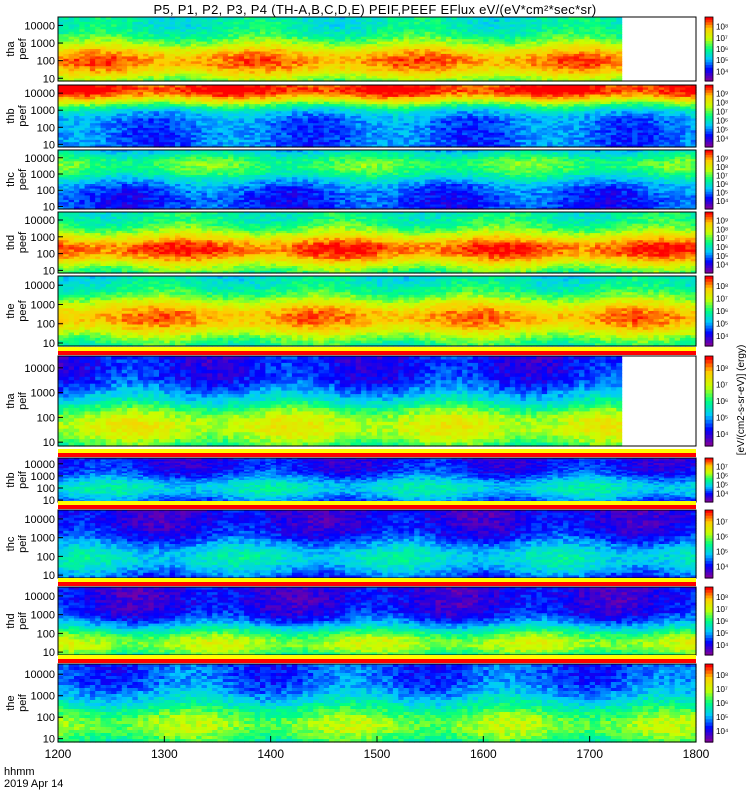 Image resolution: width=750 pixels, height=800 pixels. What do you see at coordinates (367, 118) in the screenshot?
I see `spectrogram-panel-1: 10000100010010thb peef10⁹10⁸10⁷10⁶10⁵10⁴` at bounding box center [367, 118].